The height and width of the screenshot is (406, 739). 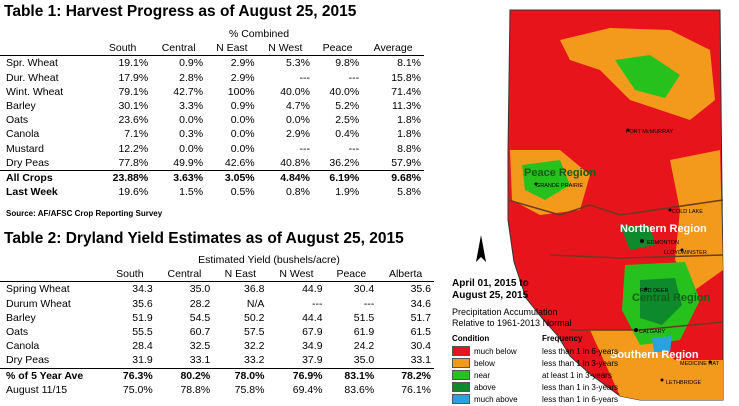 What do you see at coordinates (312, 360) in the screenshot?
I see `table-cell: 37.9` at bounding box center [312, 360].